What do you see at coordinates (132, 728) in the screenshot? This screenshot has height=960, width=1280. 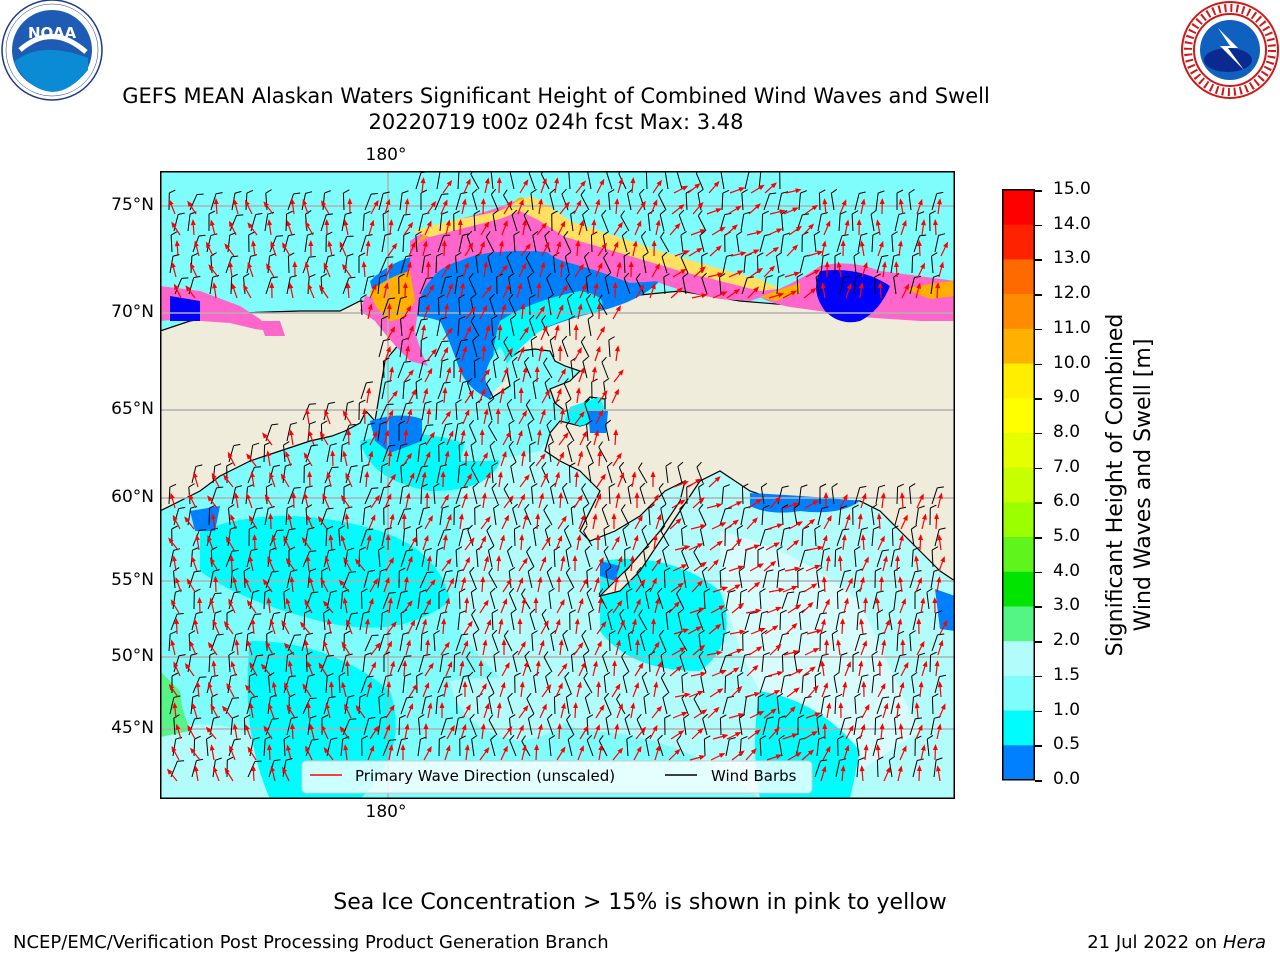 I see `lat-label-45: 45°N` at bounding box center [132, 728].